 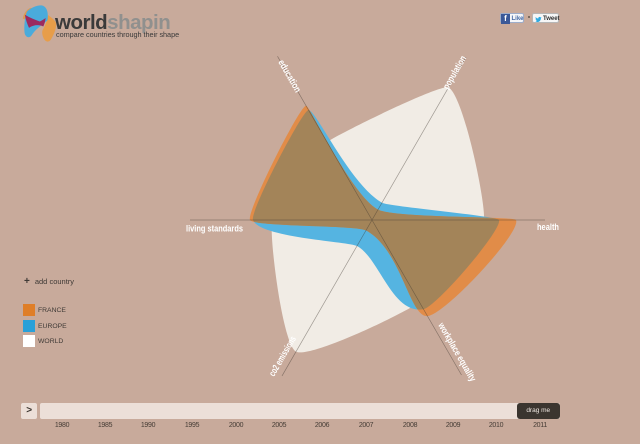 What do you see at coordinates (548, 227) in the screenshot?
I see `svg-text: health` at bounding box center [548, 227].